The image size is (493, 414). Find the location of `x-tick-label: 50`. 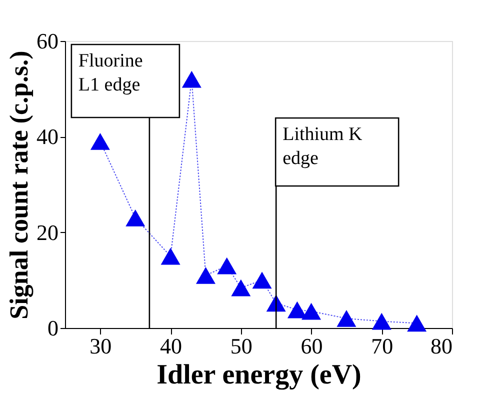

x-tick-label: 50 is located at coordinates (241, 346).